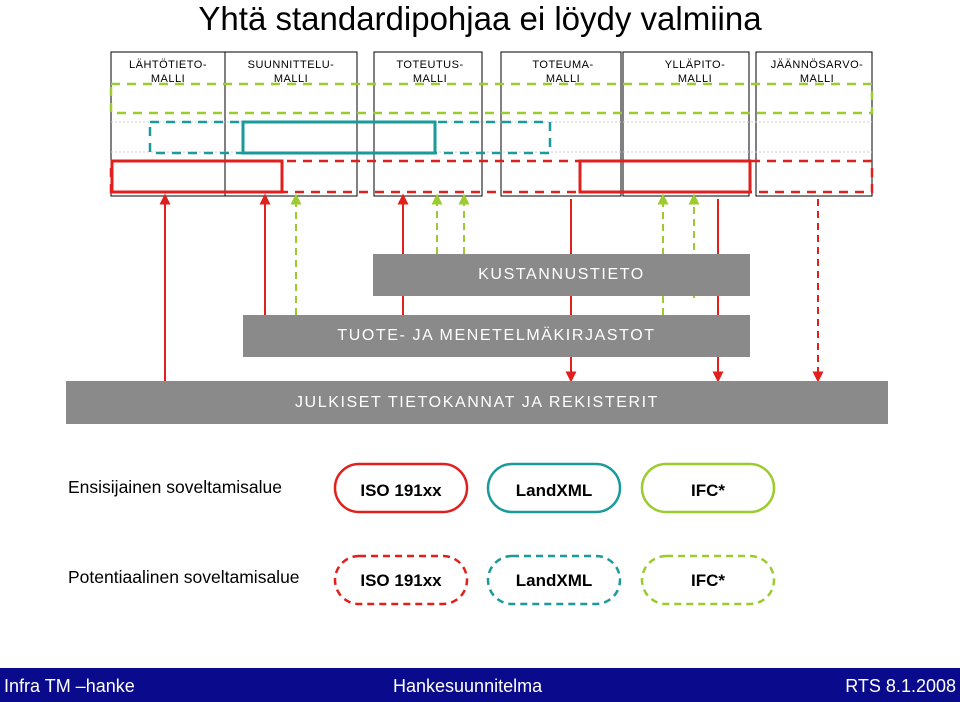 The width and height of the screenshot is (960, 702). What do you see at coordinates (695, 72) in the screenshot?
I see `column-heading-yllapito: YLLÄPITO- MALLI` at bounding box center [695, 72].